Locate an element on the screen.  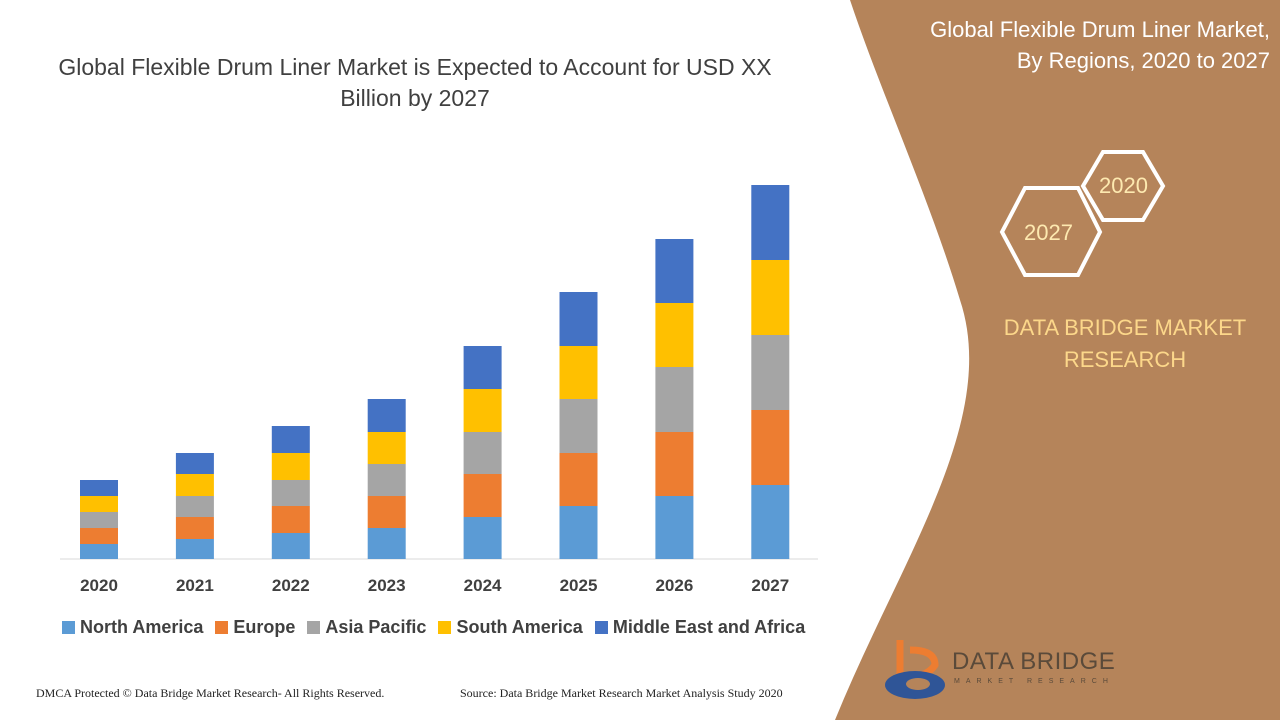
legend-label: Asia Pacific is located at coordinates (376, 627).